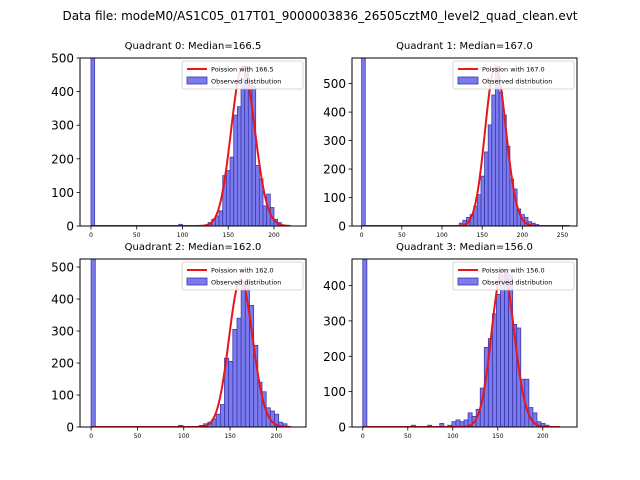 This screenshot has width=640, height=480. Describe the element at coordinates (193, 46) in the screenshot. I see `subplot-title: Quadrant 0: Median=166.5` at that location.